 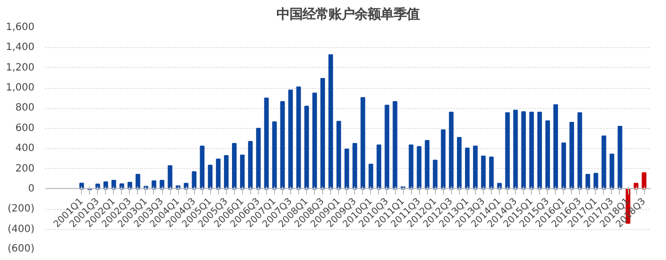 I want to click on y-tick-label: 0, so click(x=31, y=188).